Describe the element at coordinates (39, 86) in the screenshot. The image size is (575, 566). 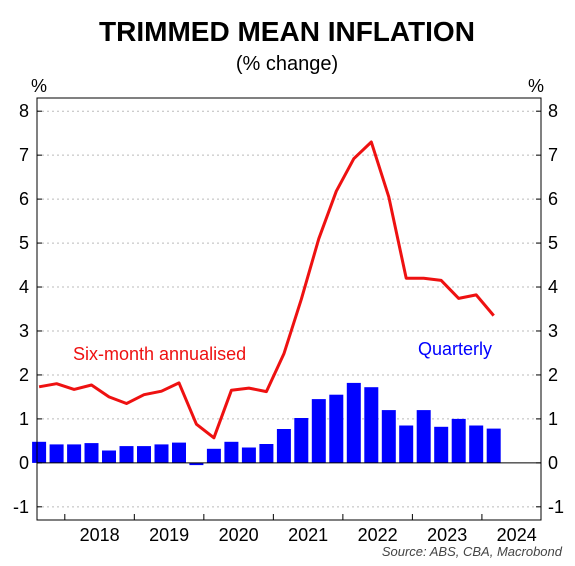
I see `y-unit-left: %` at that location.